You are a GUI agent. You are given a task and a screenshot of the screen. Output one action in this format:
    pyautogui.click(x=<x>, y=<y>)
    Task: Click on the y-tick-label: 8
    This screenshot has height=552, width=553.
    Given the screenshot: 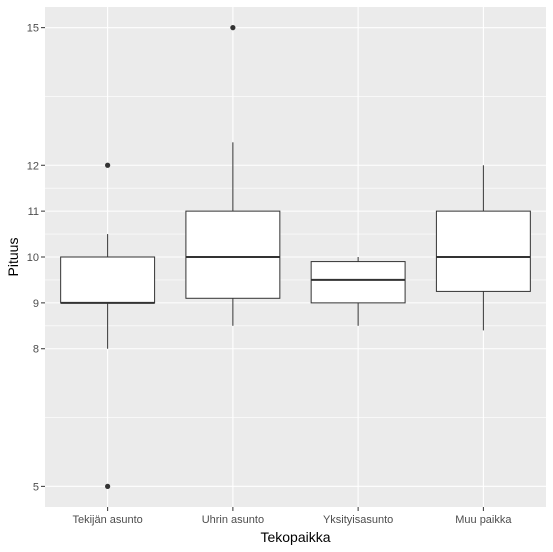 What is the action you would take?
    pyautogui.click(x=36, y=350)
    